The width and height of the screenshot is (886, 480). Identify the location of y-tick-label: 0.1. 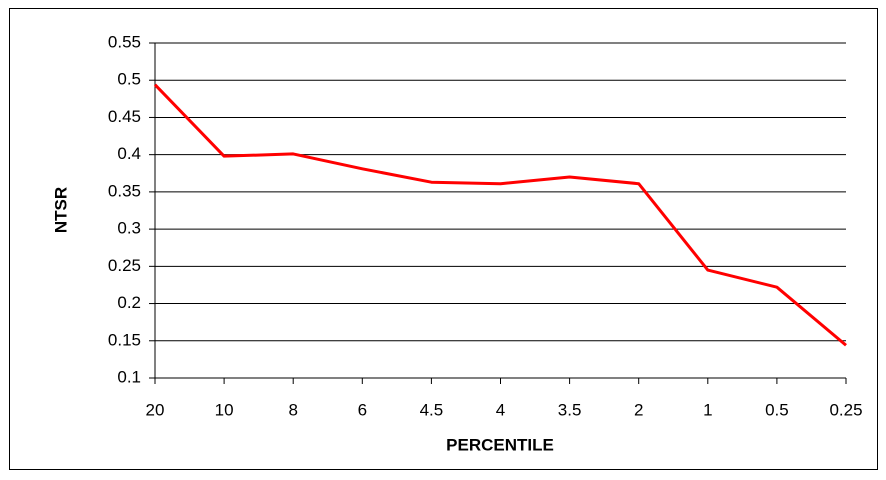
(129, 376).